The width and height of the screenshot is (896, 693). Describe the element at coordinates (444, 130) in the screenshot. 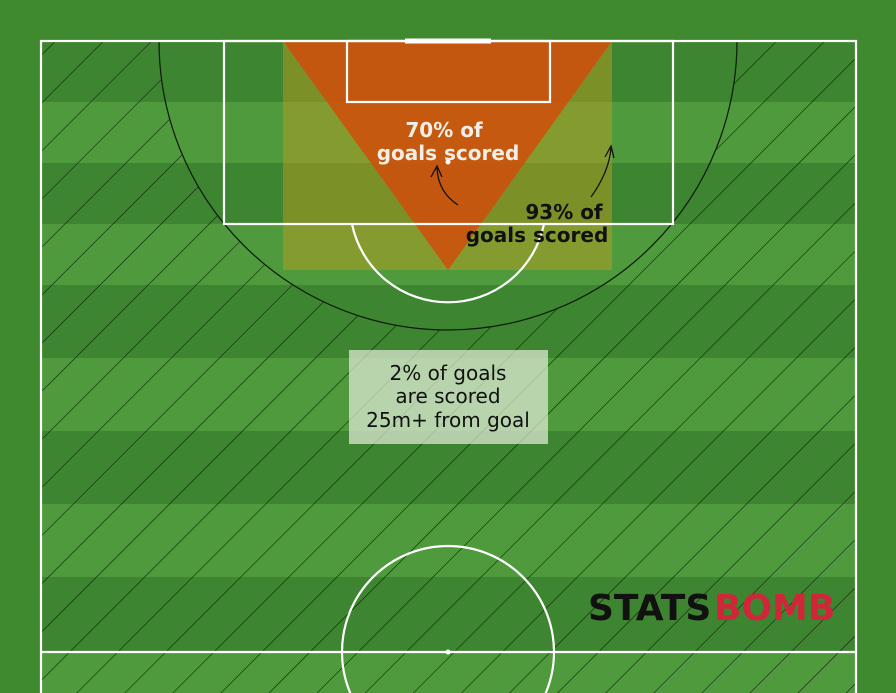

I see `six-yard-label-line1: 70% of` at that location.